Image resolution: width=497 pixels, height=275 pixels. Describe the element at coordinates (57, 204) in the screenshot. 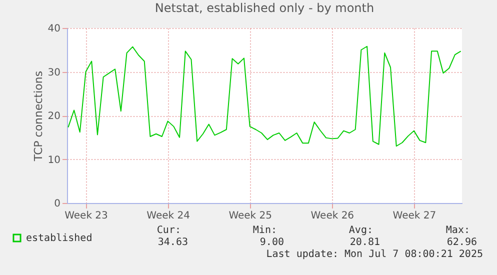

I see `y-tick-label: 0` at that location.